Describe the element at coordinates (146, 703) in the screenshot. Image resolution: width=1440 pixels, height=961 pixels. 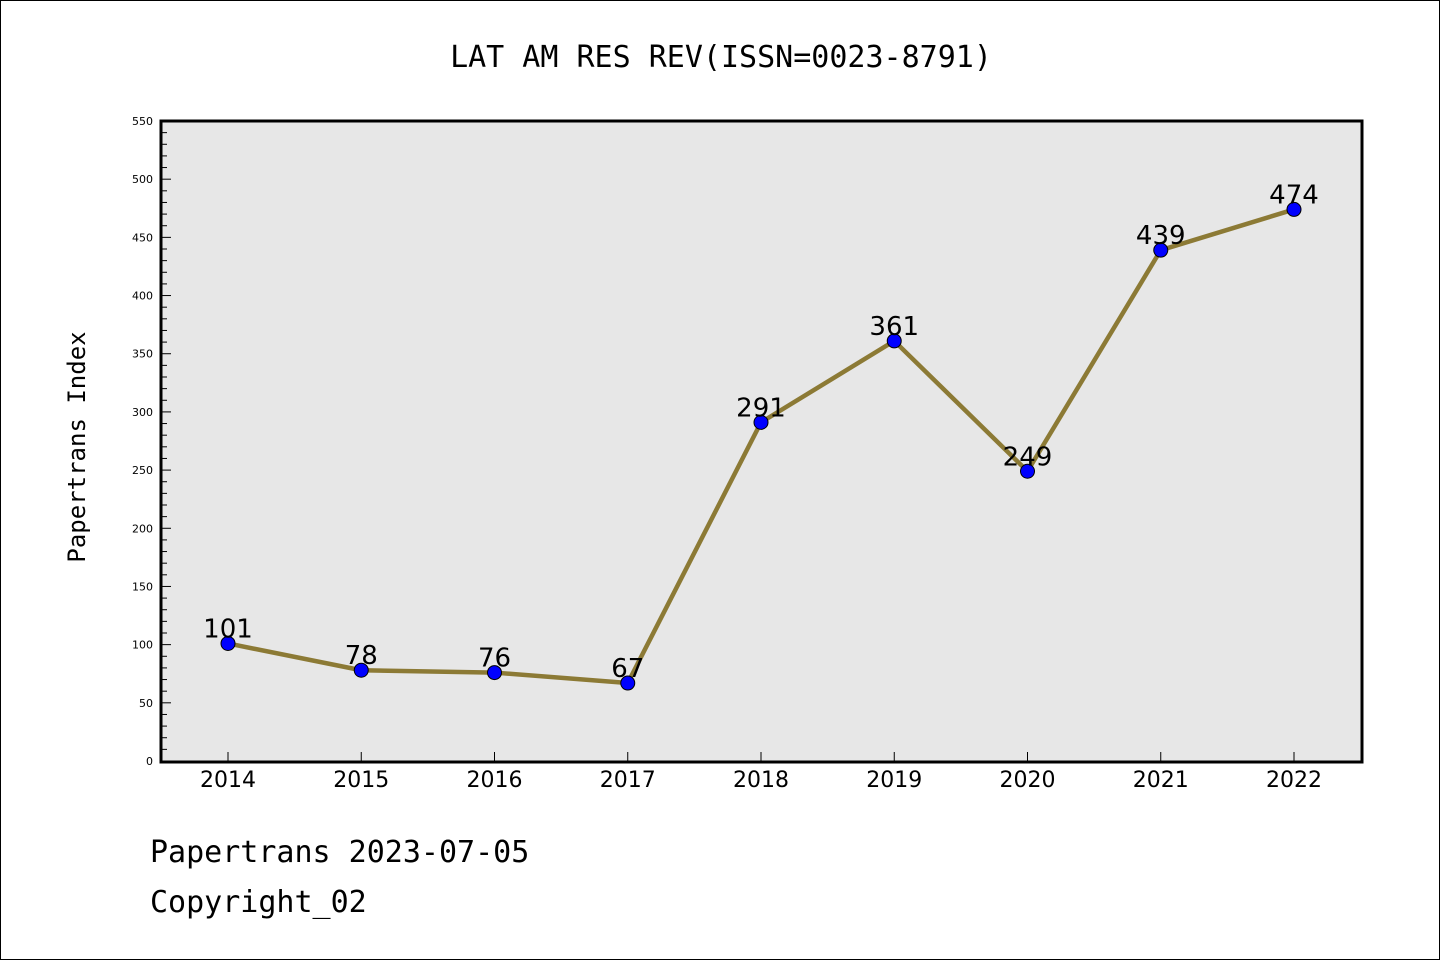
I see `y-tick-label: 50` at that location.